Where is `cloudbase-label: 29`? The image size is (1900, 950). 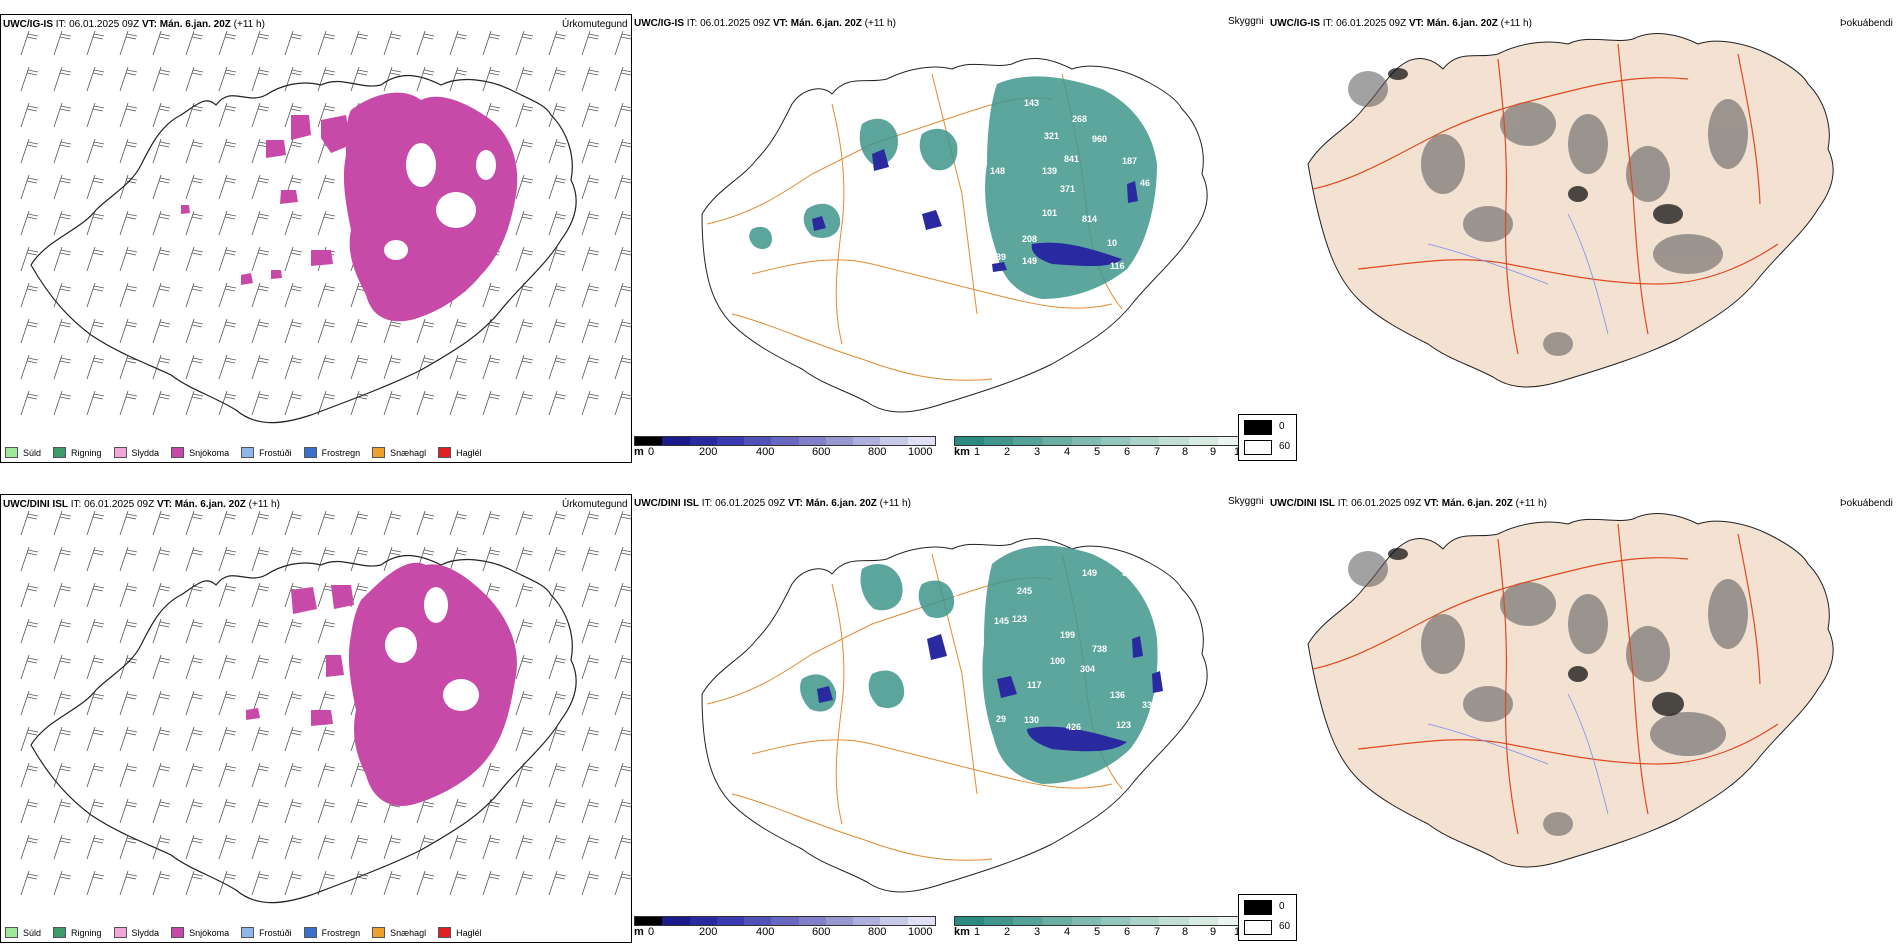 cloudbase-label: 29 is located at coordinates (1001, 719).